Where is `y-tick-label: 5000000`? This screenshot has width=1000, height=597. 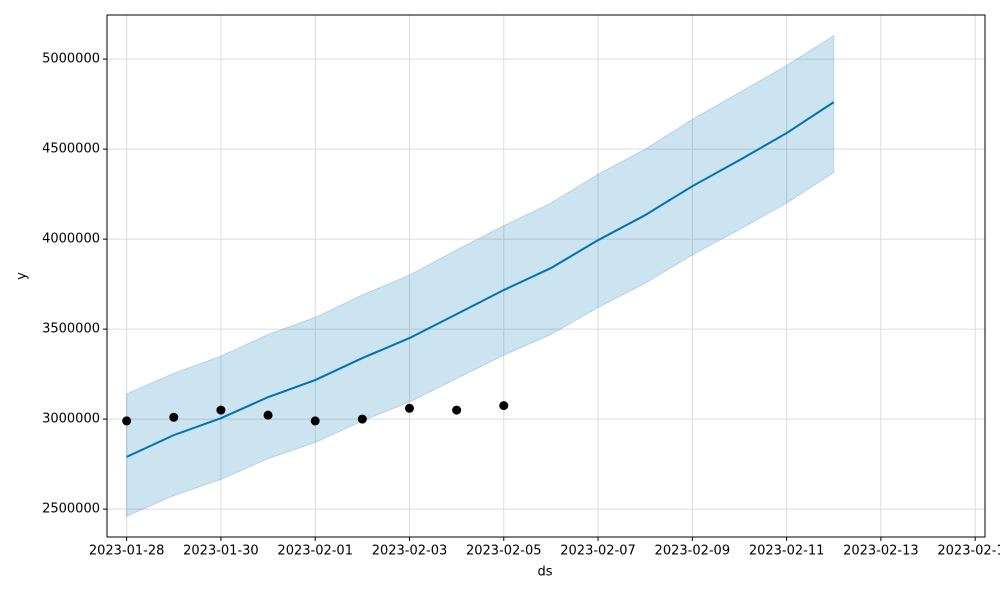 y-tick-label: 5000000 is located at coordinates (71, 59).